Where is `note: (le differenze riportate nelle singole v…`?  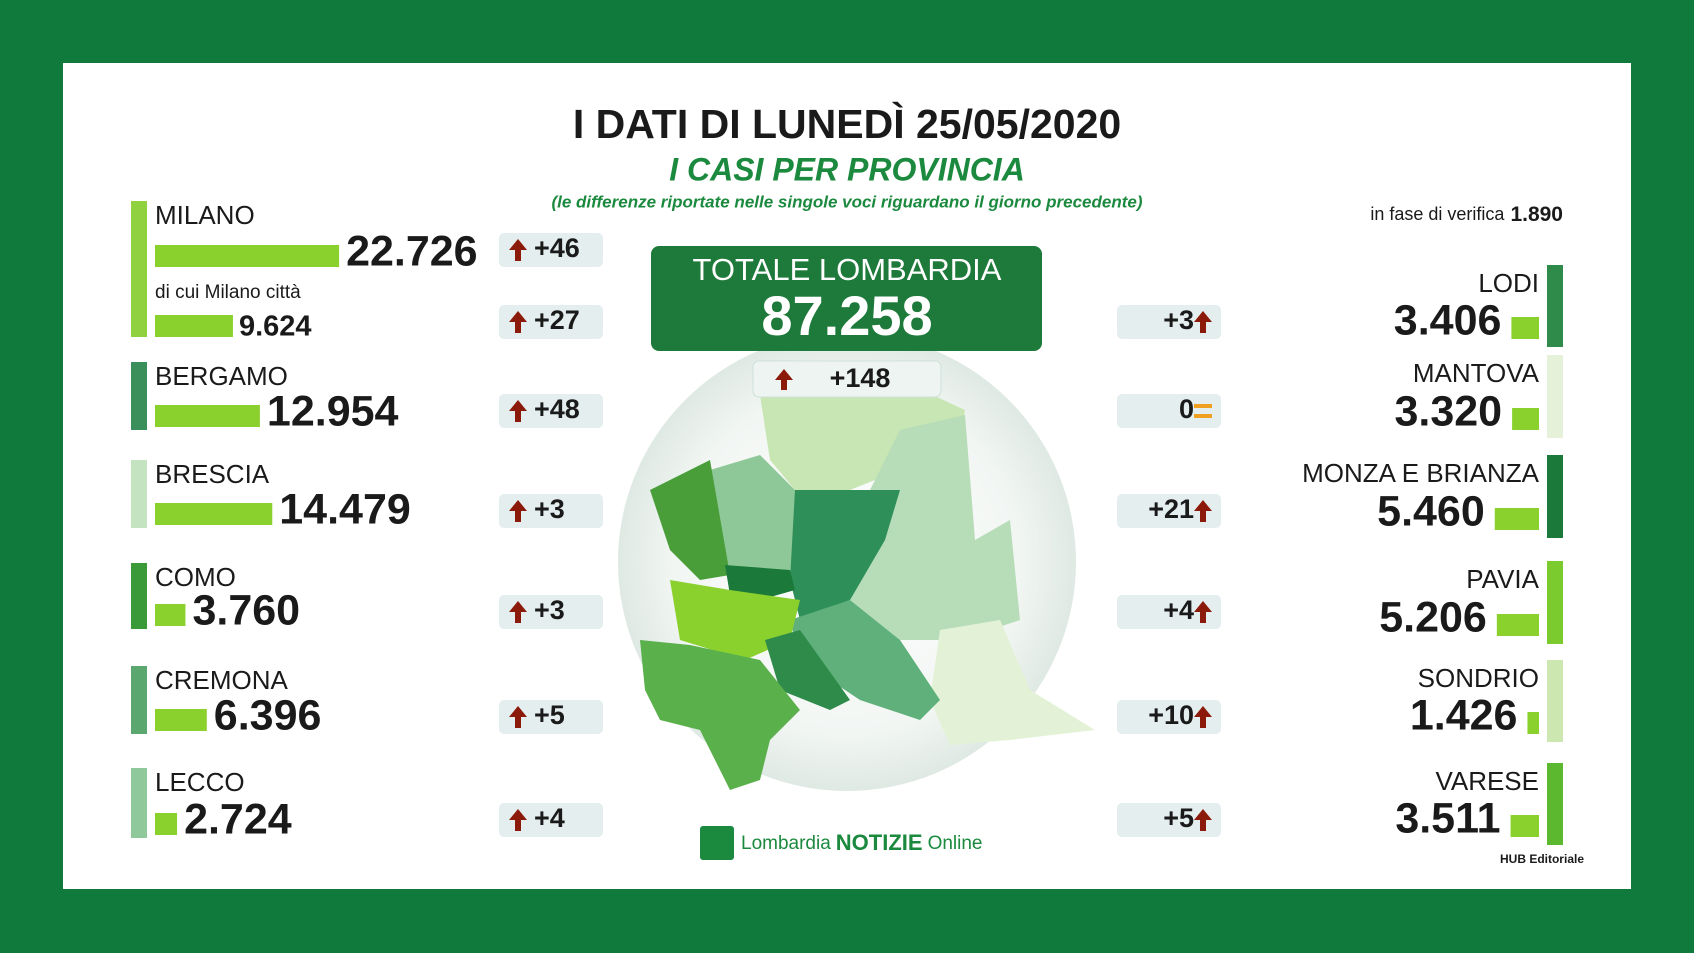
note: (le differenze riportate nelle singole v… is located at coordinates (846, 201).